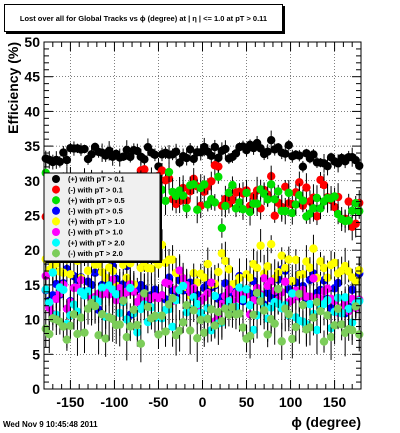  Describe the element at coordinates (335, 402) in the screenshot. I see `x-tick-label: 150` at that location.